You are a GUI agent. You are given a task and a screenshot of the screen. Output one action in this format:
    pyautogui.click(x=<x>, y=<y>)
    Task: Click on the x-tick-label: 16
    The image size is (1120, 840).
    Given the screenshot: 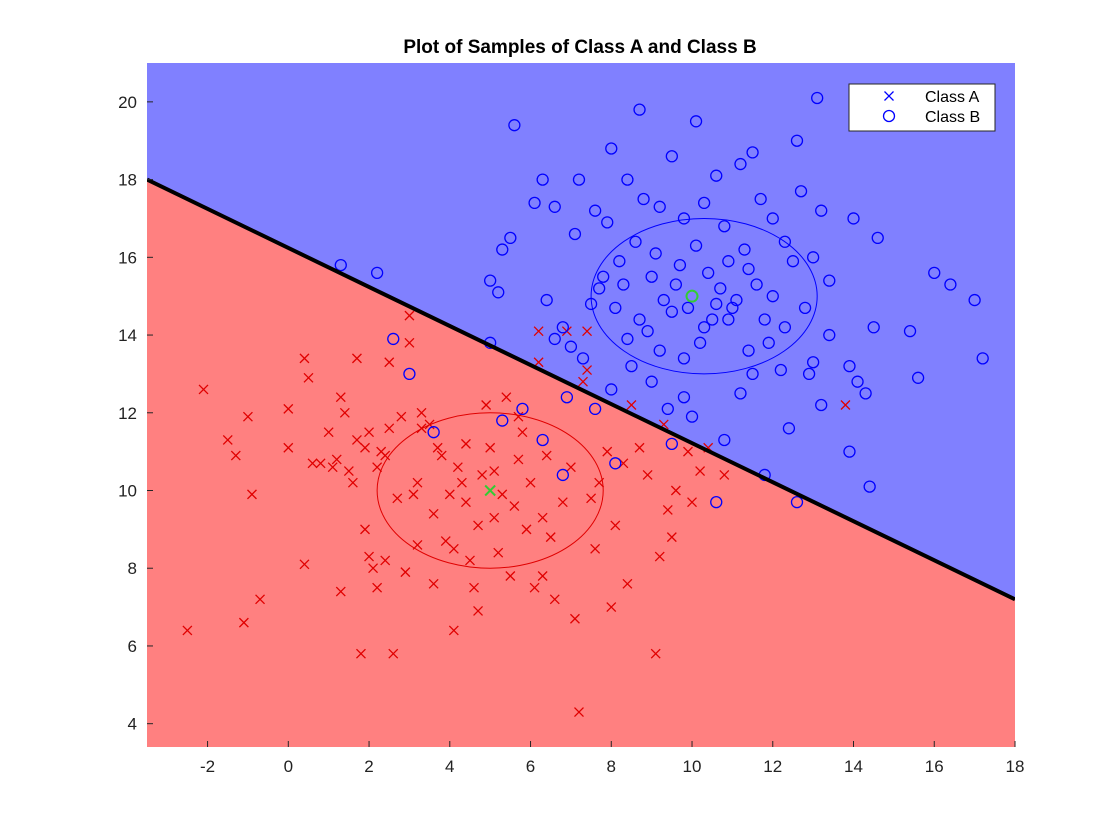 What is the action you would take?
    pyautogui.click(x=934, y=766)
    